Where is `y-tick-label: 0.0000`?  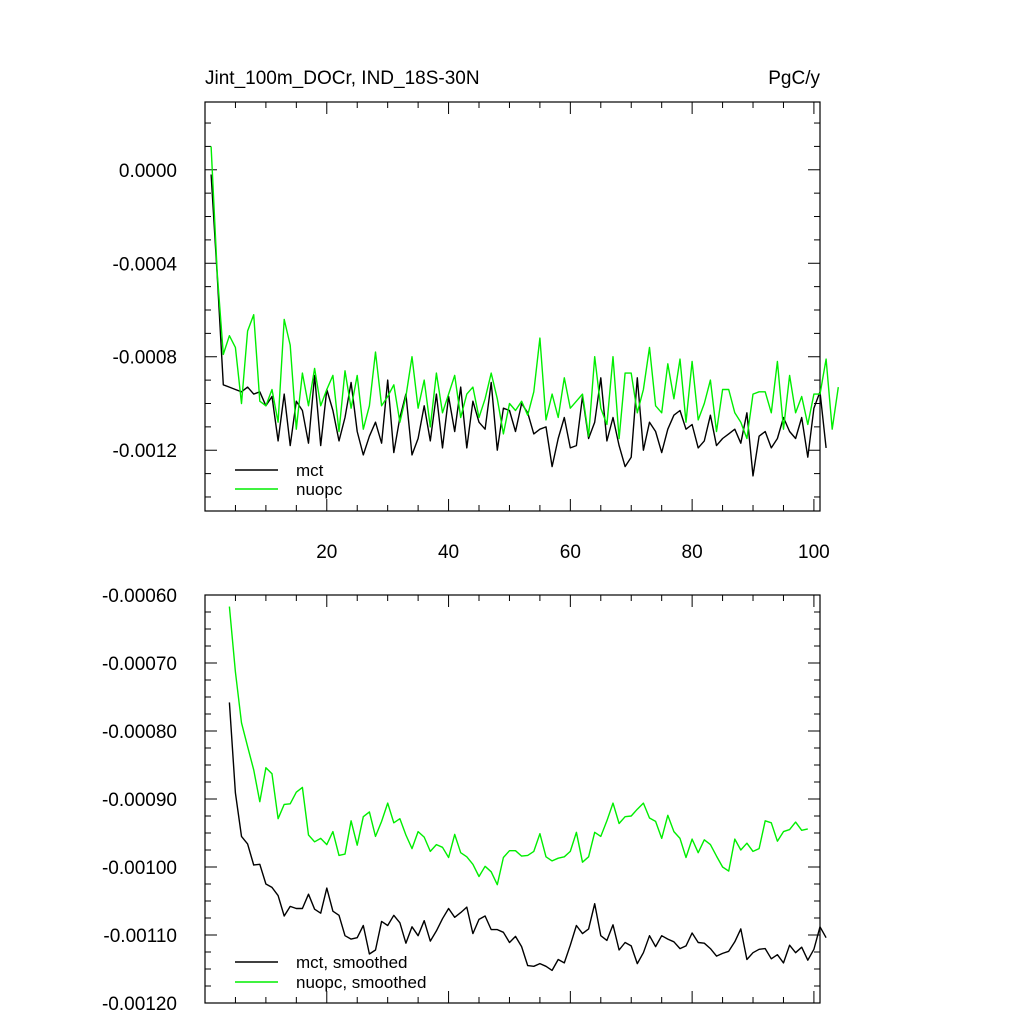
y-tick-label: 0.0000 is located at coordinates (148, 171).